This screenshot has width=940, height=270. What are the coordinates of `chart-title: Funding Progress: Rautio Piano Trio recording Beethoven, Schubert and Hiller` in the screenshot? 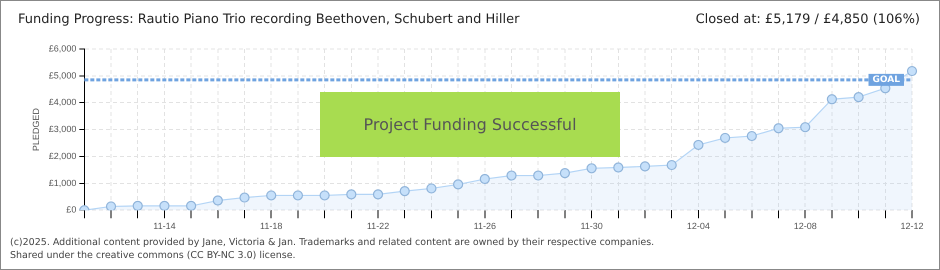 It's located at (269, 19).